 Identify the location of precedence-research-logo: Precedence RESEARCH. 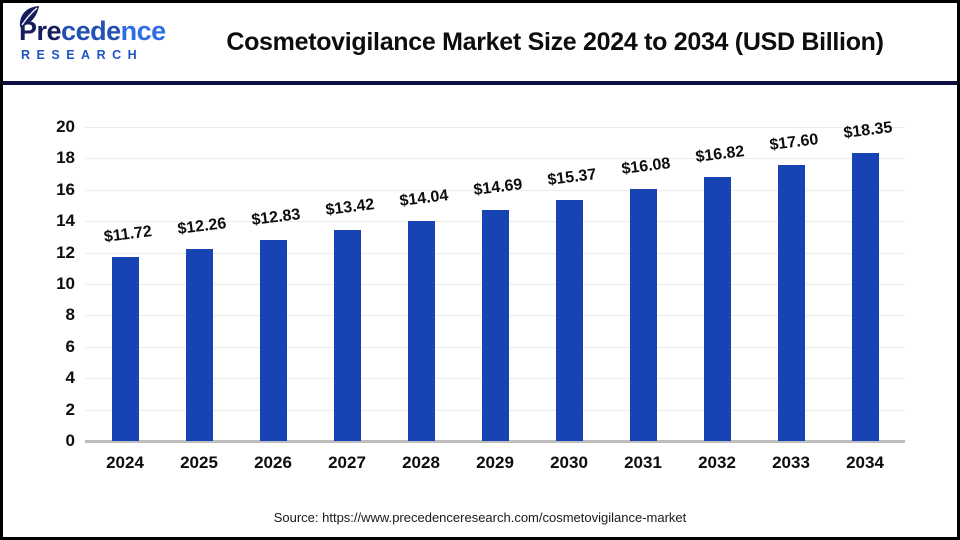
(99, 39).